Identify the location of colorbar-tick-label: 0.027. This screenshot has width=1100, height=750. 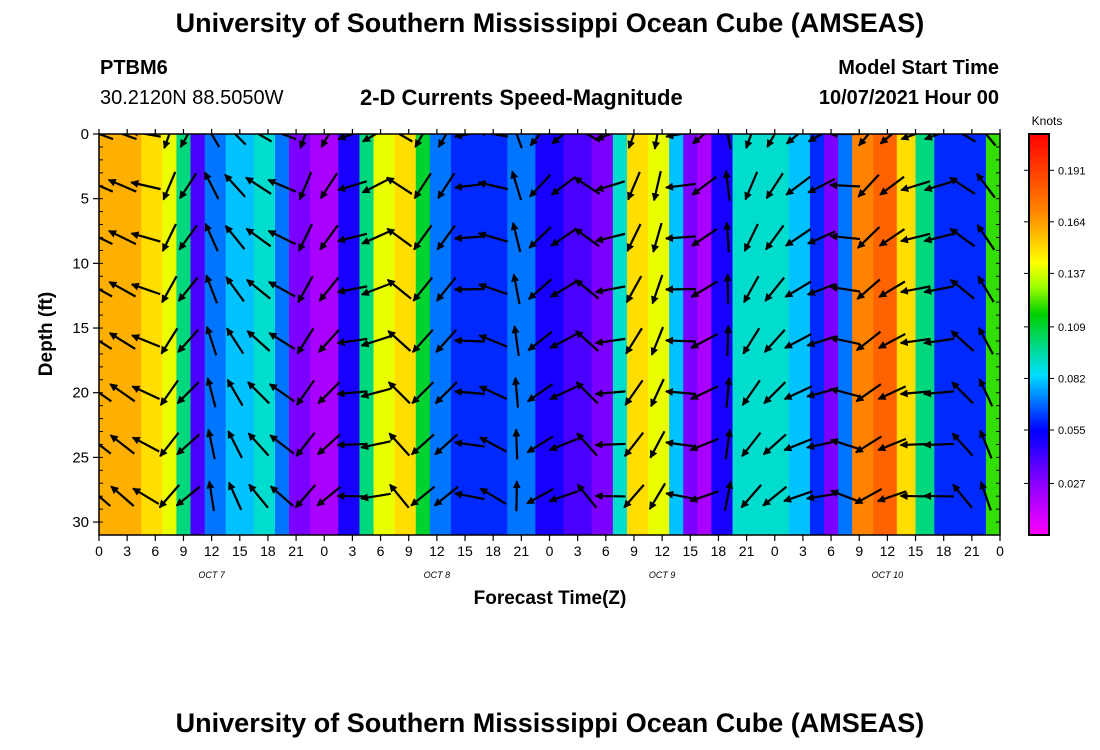
(1072, 484).